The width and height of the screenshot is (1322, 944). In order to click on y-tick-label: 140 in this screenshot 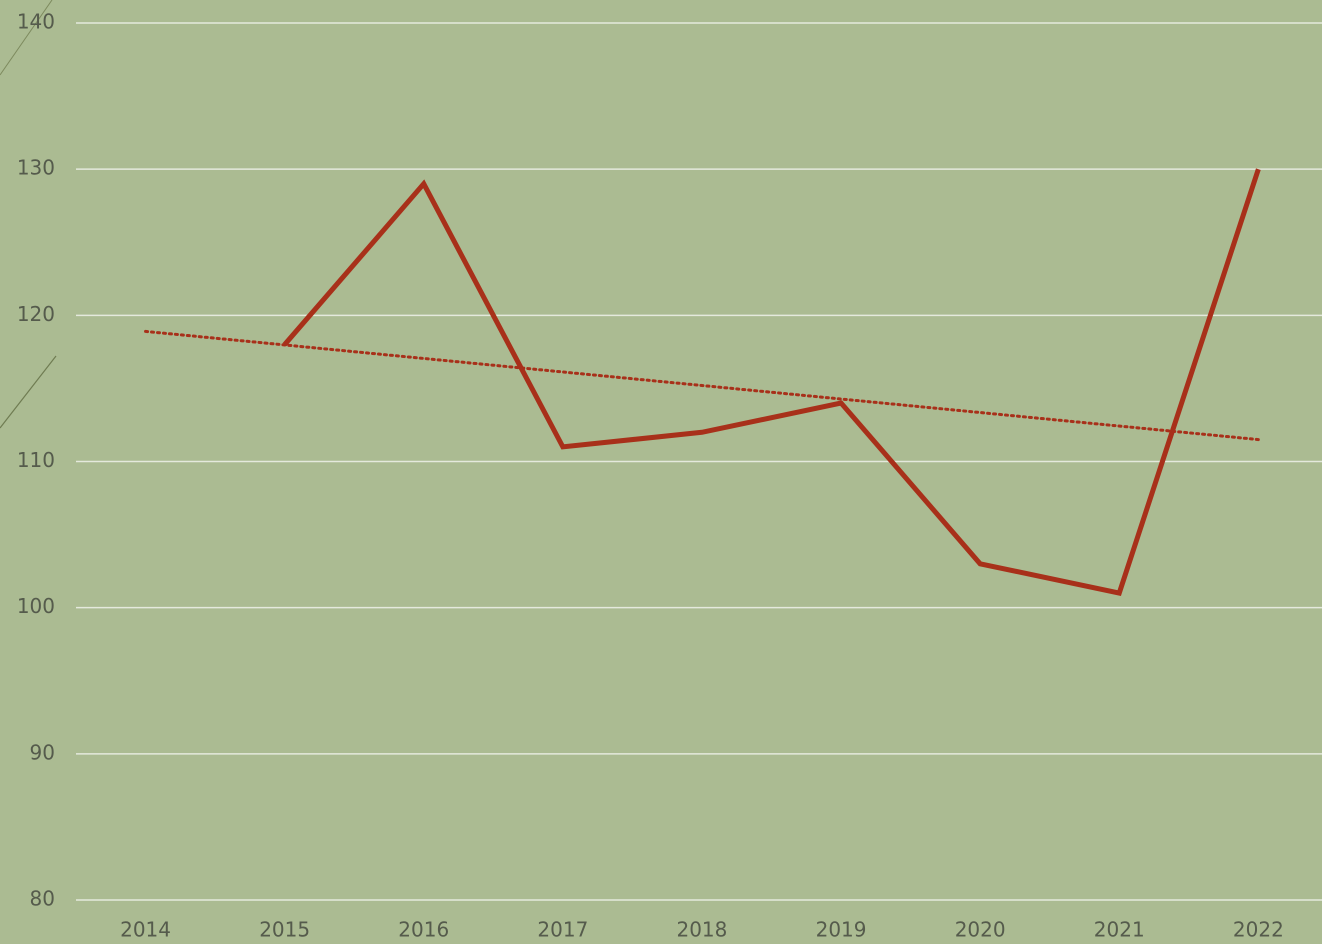, I will do `click(36, 22)`.